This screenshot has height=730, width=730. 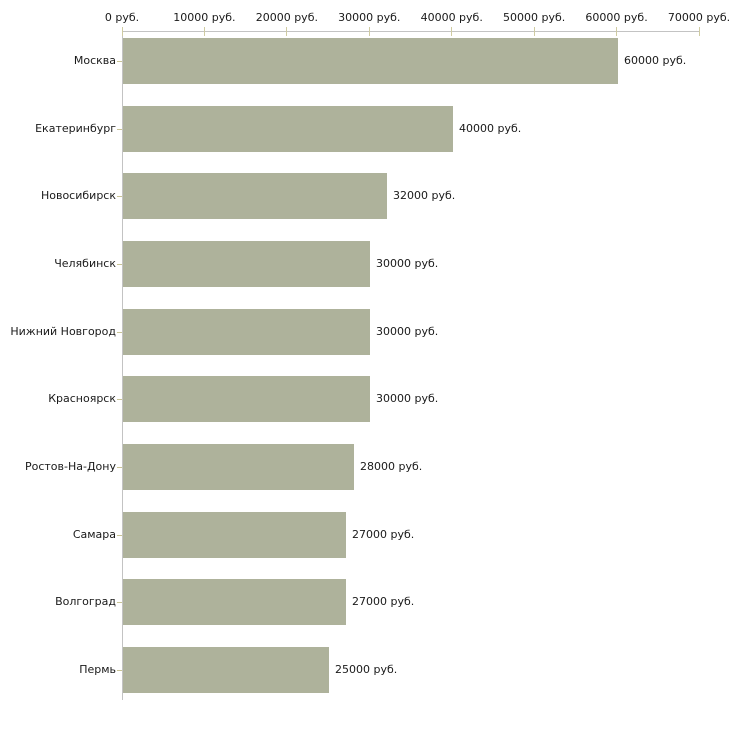 I want to click on category-label: Волгоград, so click(x=85, y=602).